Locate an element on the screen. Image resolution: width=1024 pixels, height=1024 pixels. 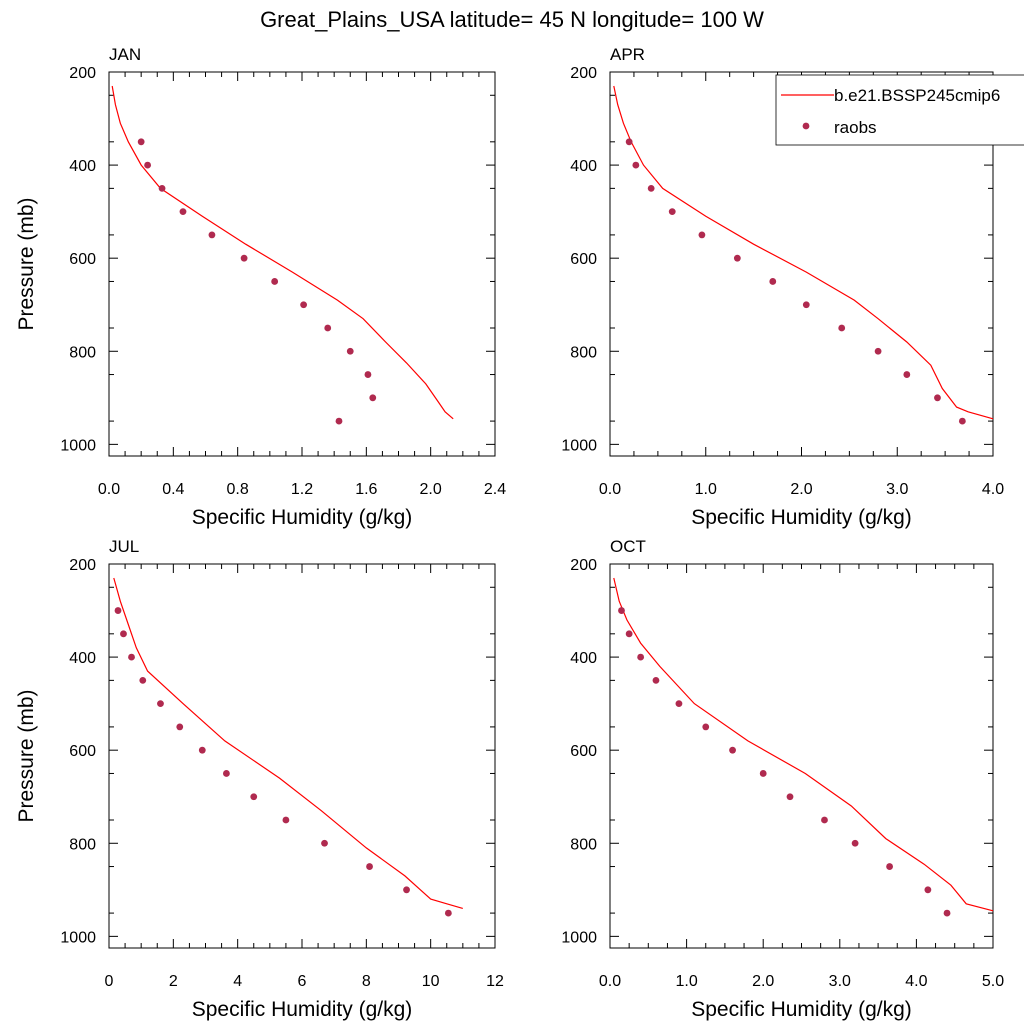
x-tick-label: 5.0 is located at coordinates (993, 981).